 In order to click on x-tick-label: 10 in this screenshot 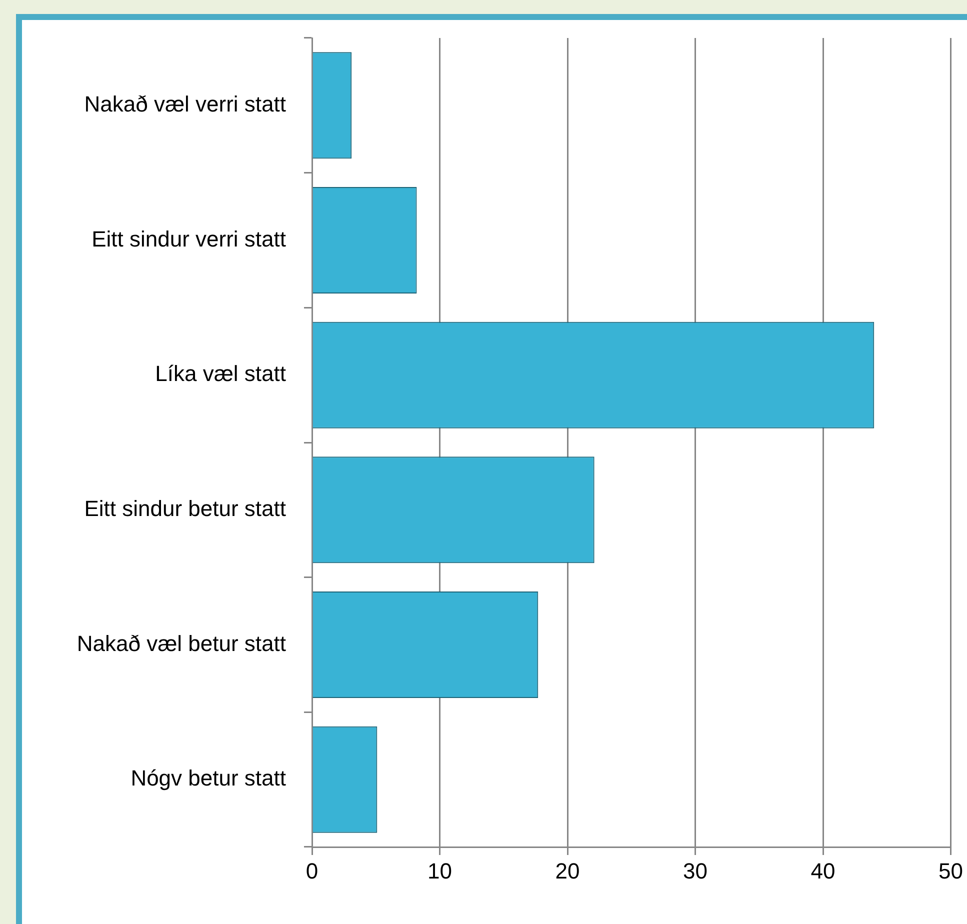, I will do `click(440, 871)`.